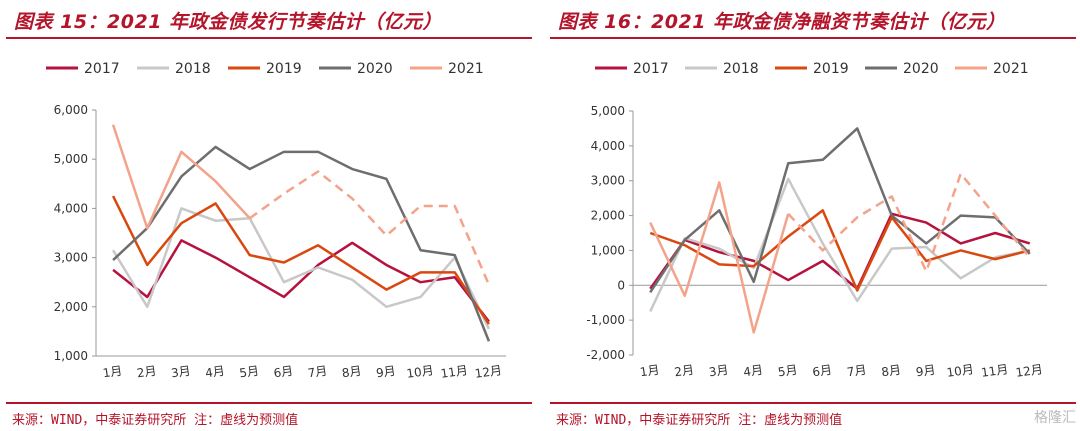  Describe the element at coordinates (228, 22) in the screenshot. I see `chart-title: 图表 15：2021 年政金债发行节奏估计（亿元）` at that location.